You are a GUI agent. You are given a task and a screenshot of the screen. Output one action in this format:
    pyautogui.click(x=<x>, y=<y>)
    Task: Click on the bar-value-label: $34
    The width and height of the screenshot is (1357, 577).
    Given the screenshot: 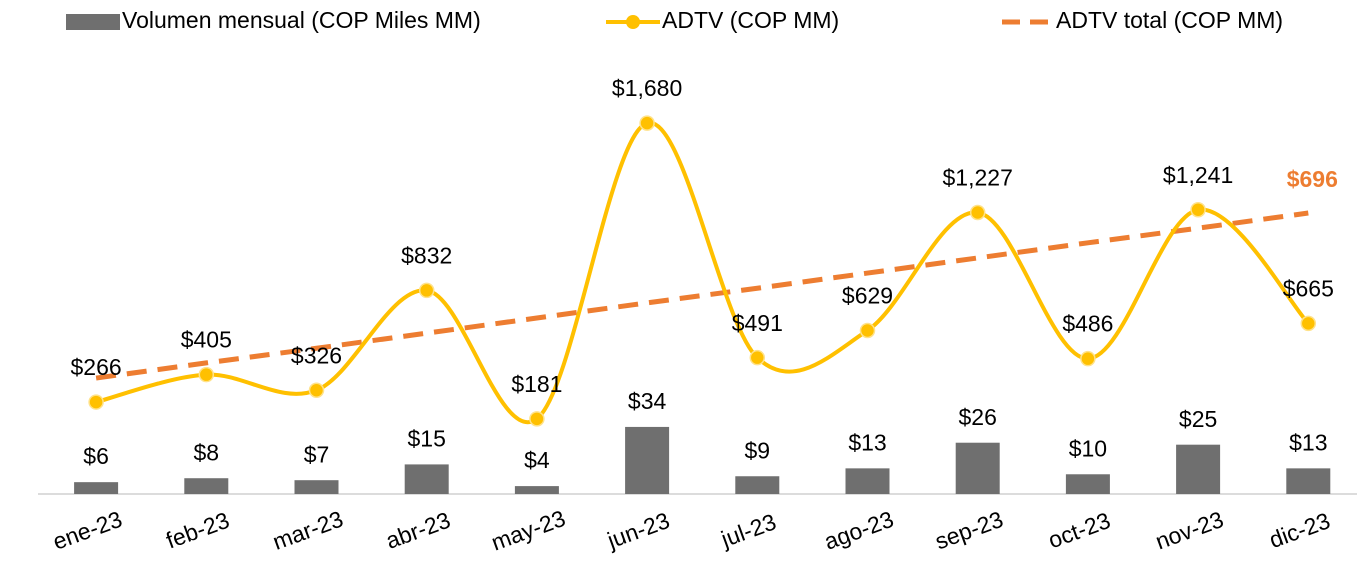 What is the action you would take?
    pyautogui.click(x=647, y=401)
    